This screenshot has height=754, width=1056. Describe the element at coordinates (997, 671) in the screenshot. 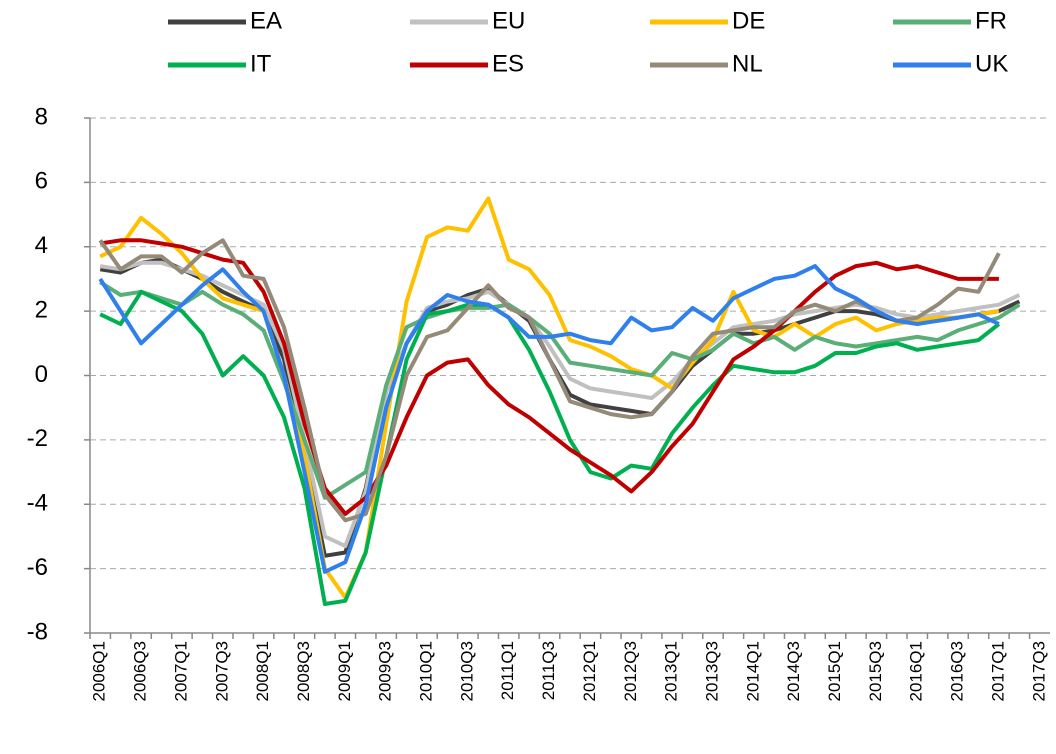

I see `x-tick-label: 2017Q1` at that location.